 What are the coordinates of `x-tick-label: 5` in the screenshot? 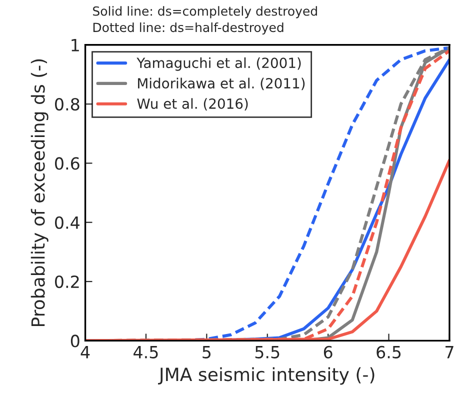 It's located at (206, 352).